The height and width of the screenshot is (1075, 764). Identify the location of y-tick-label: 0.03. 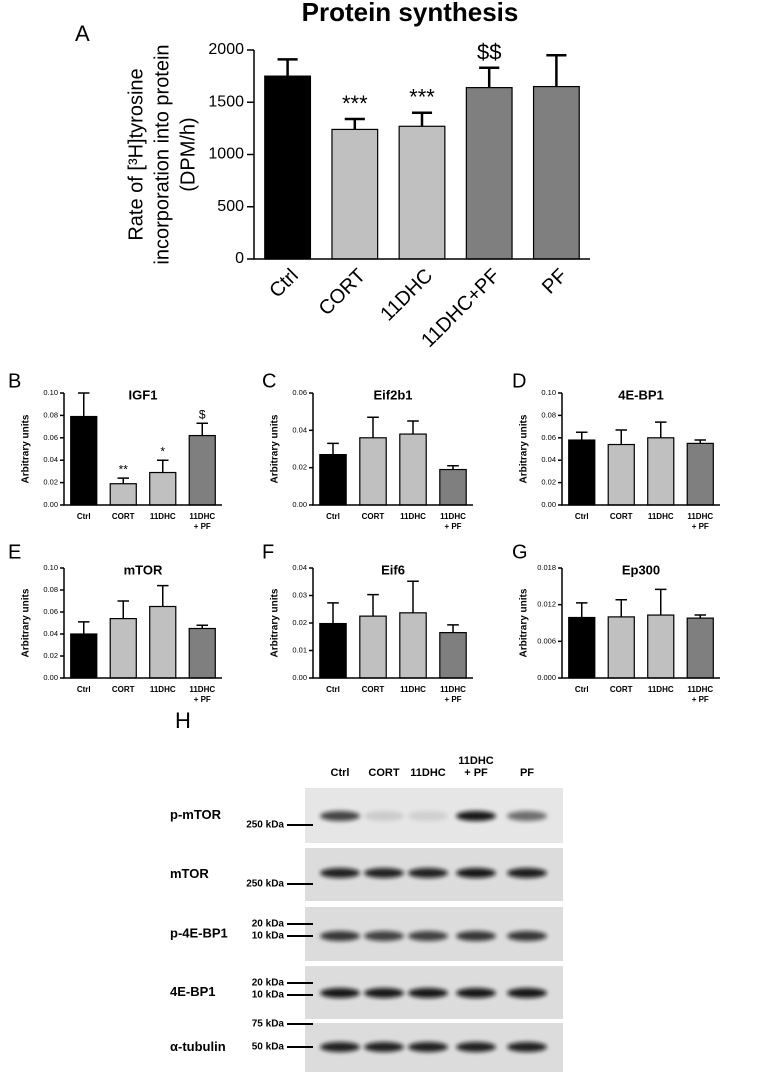
(299, 594).